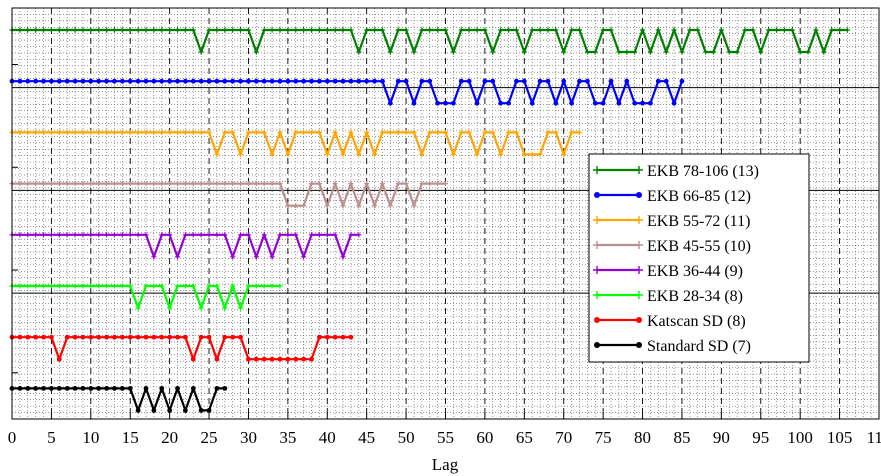 This screenshot has width=881, height=476. What do you see at coordinates (642, 437) in the screenshot?
I see `x-tick-label: 80` at bounding box center [642, 437].